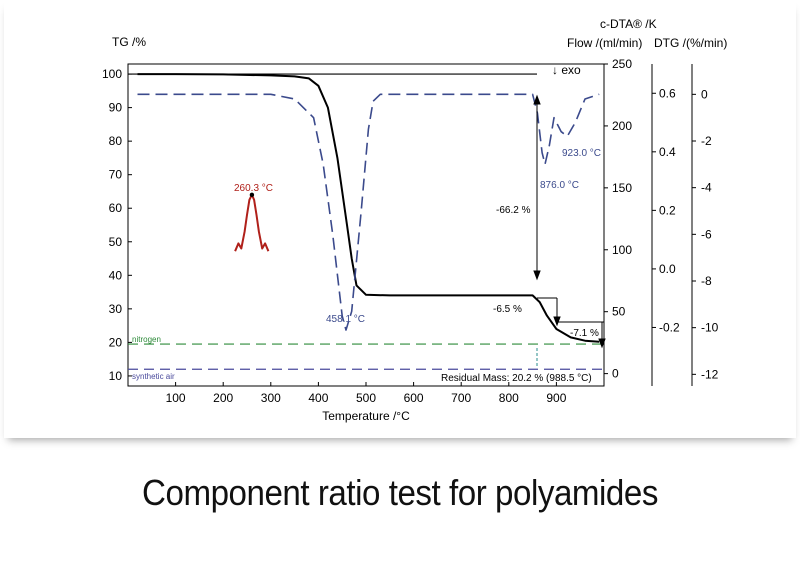 This screenshot has height=570, width=800. I want to click on tg-tick-label: 50, so click(116, 242).